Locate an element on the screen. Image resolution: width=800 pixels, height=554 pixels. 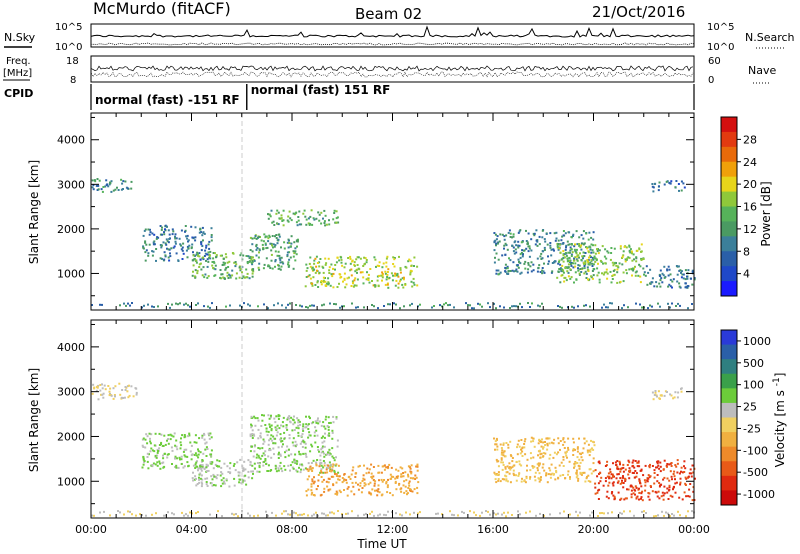
x-tick-label: 12:00 is located at coordinates (393, 529).